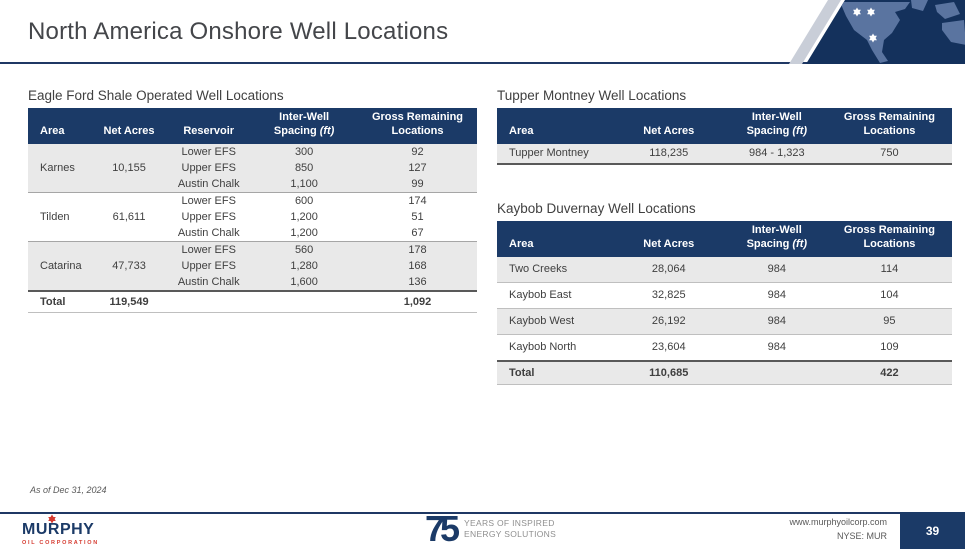 The height and width of the screenshot is (557, 965). Describe the element at coordinates (668, 347) in the screenshot. I see `cell-net-acres: 23,604` at that location.